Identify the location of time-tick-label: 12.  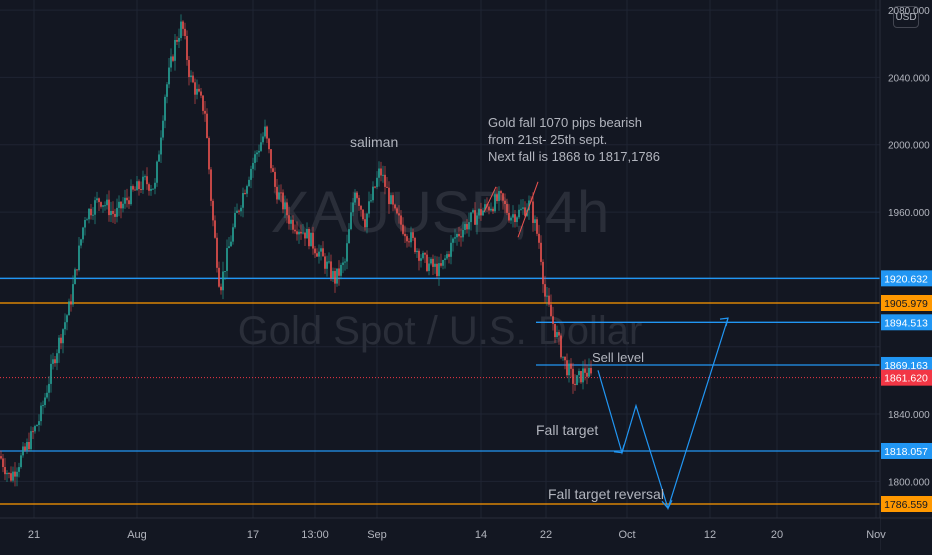
(710, 535).